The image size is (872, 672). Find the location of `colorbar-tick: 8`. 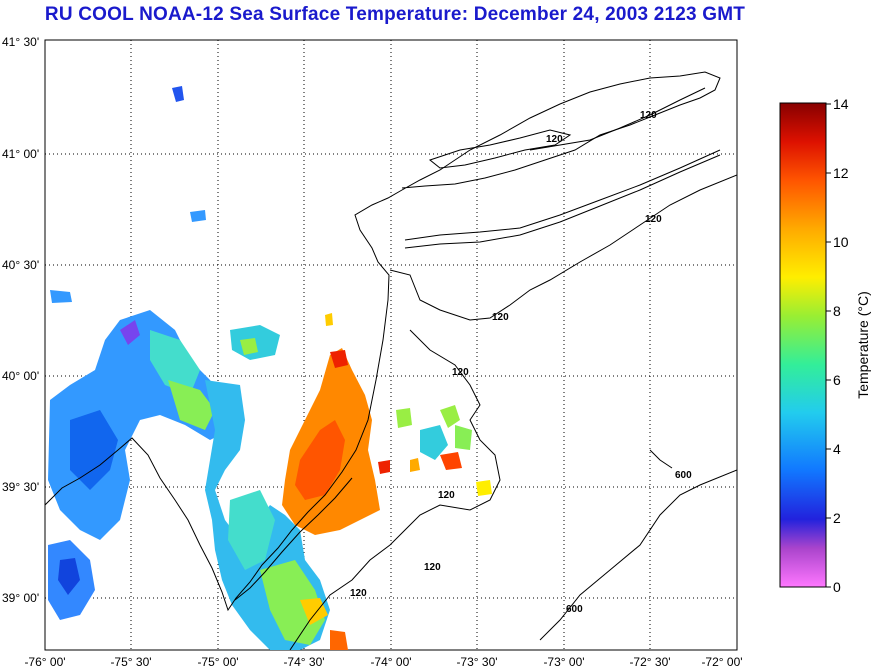

colorbar-tick: 8 is located at coordinates (837, 311).